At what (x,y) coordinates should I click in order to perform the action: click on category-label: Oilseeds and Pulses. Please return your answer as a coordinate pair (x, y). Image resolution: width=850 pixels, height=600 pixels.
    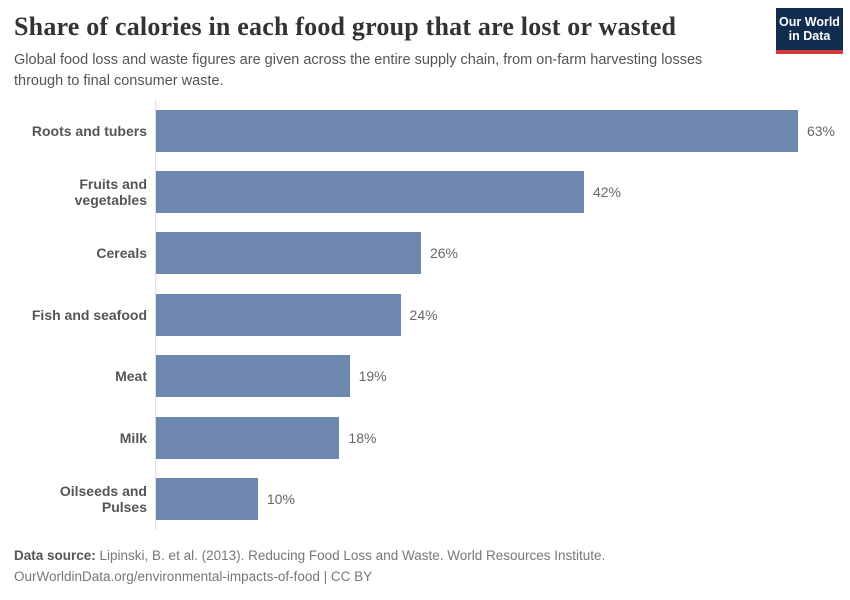
    Looking at the image, I should click on (103, 499).